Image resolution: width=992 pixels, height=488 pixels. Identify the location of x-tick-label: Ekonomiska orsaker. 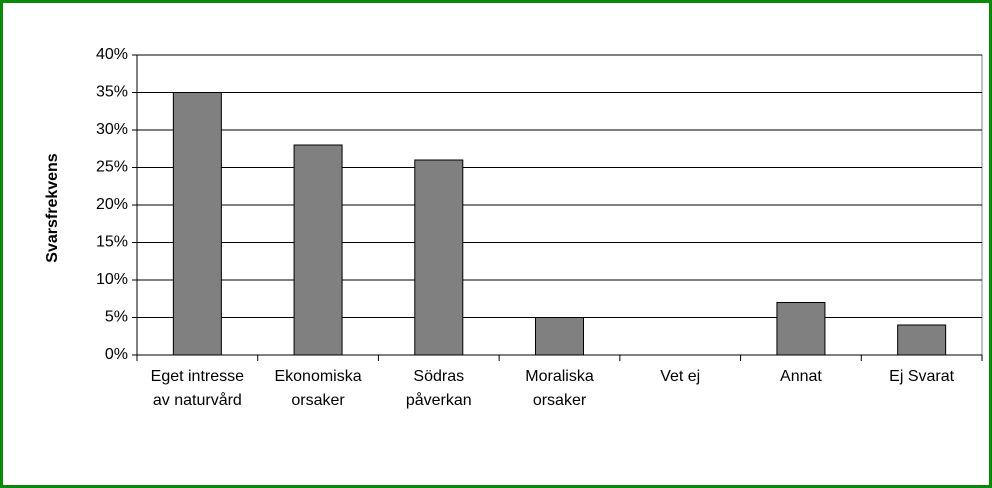
(318, 388).